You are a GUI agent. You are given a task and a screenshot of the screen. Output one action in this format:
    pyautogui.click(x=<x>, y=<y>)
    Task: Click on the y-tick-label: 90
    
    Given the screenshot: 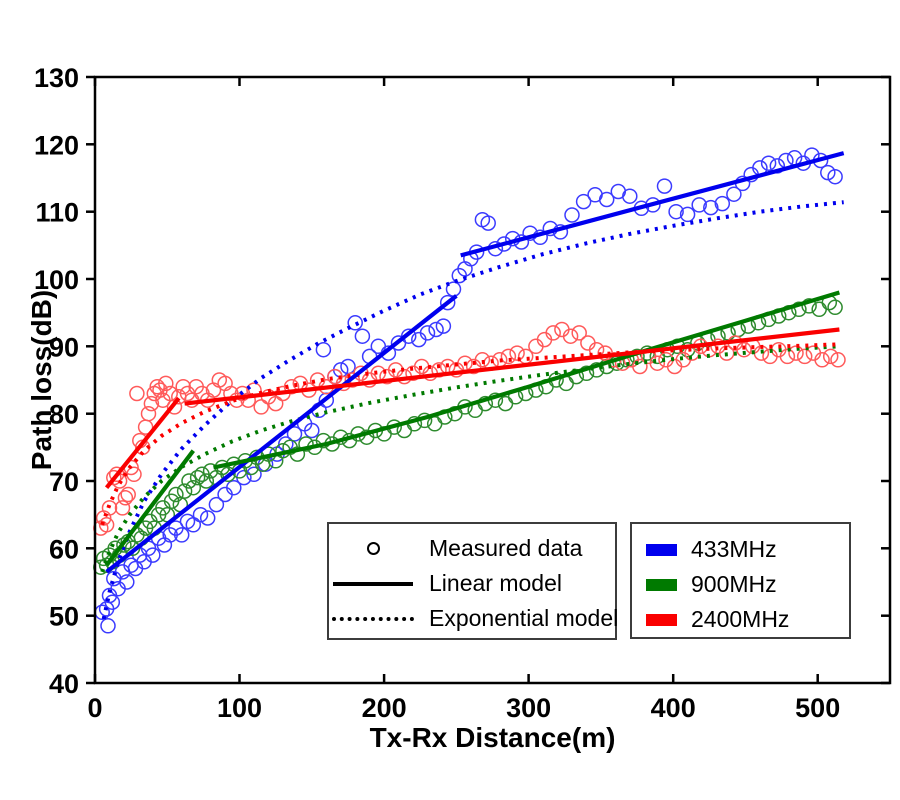 What is the action you would take?
    pyautogui.click(x=64, y=347)
    